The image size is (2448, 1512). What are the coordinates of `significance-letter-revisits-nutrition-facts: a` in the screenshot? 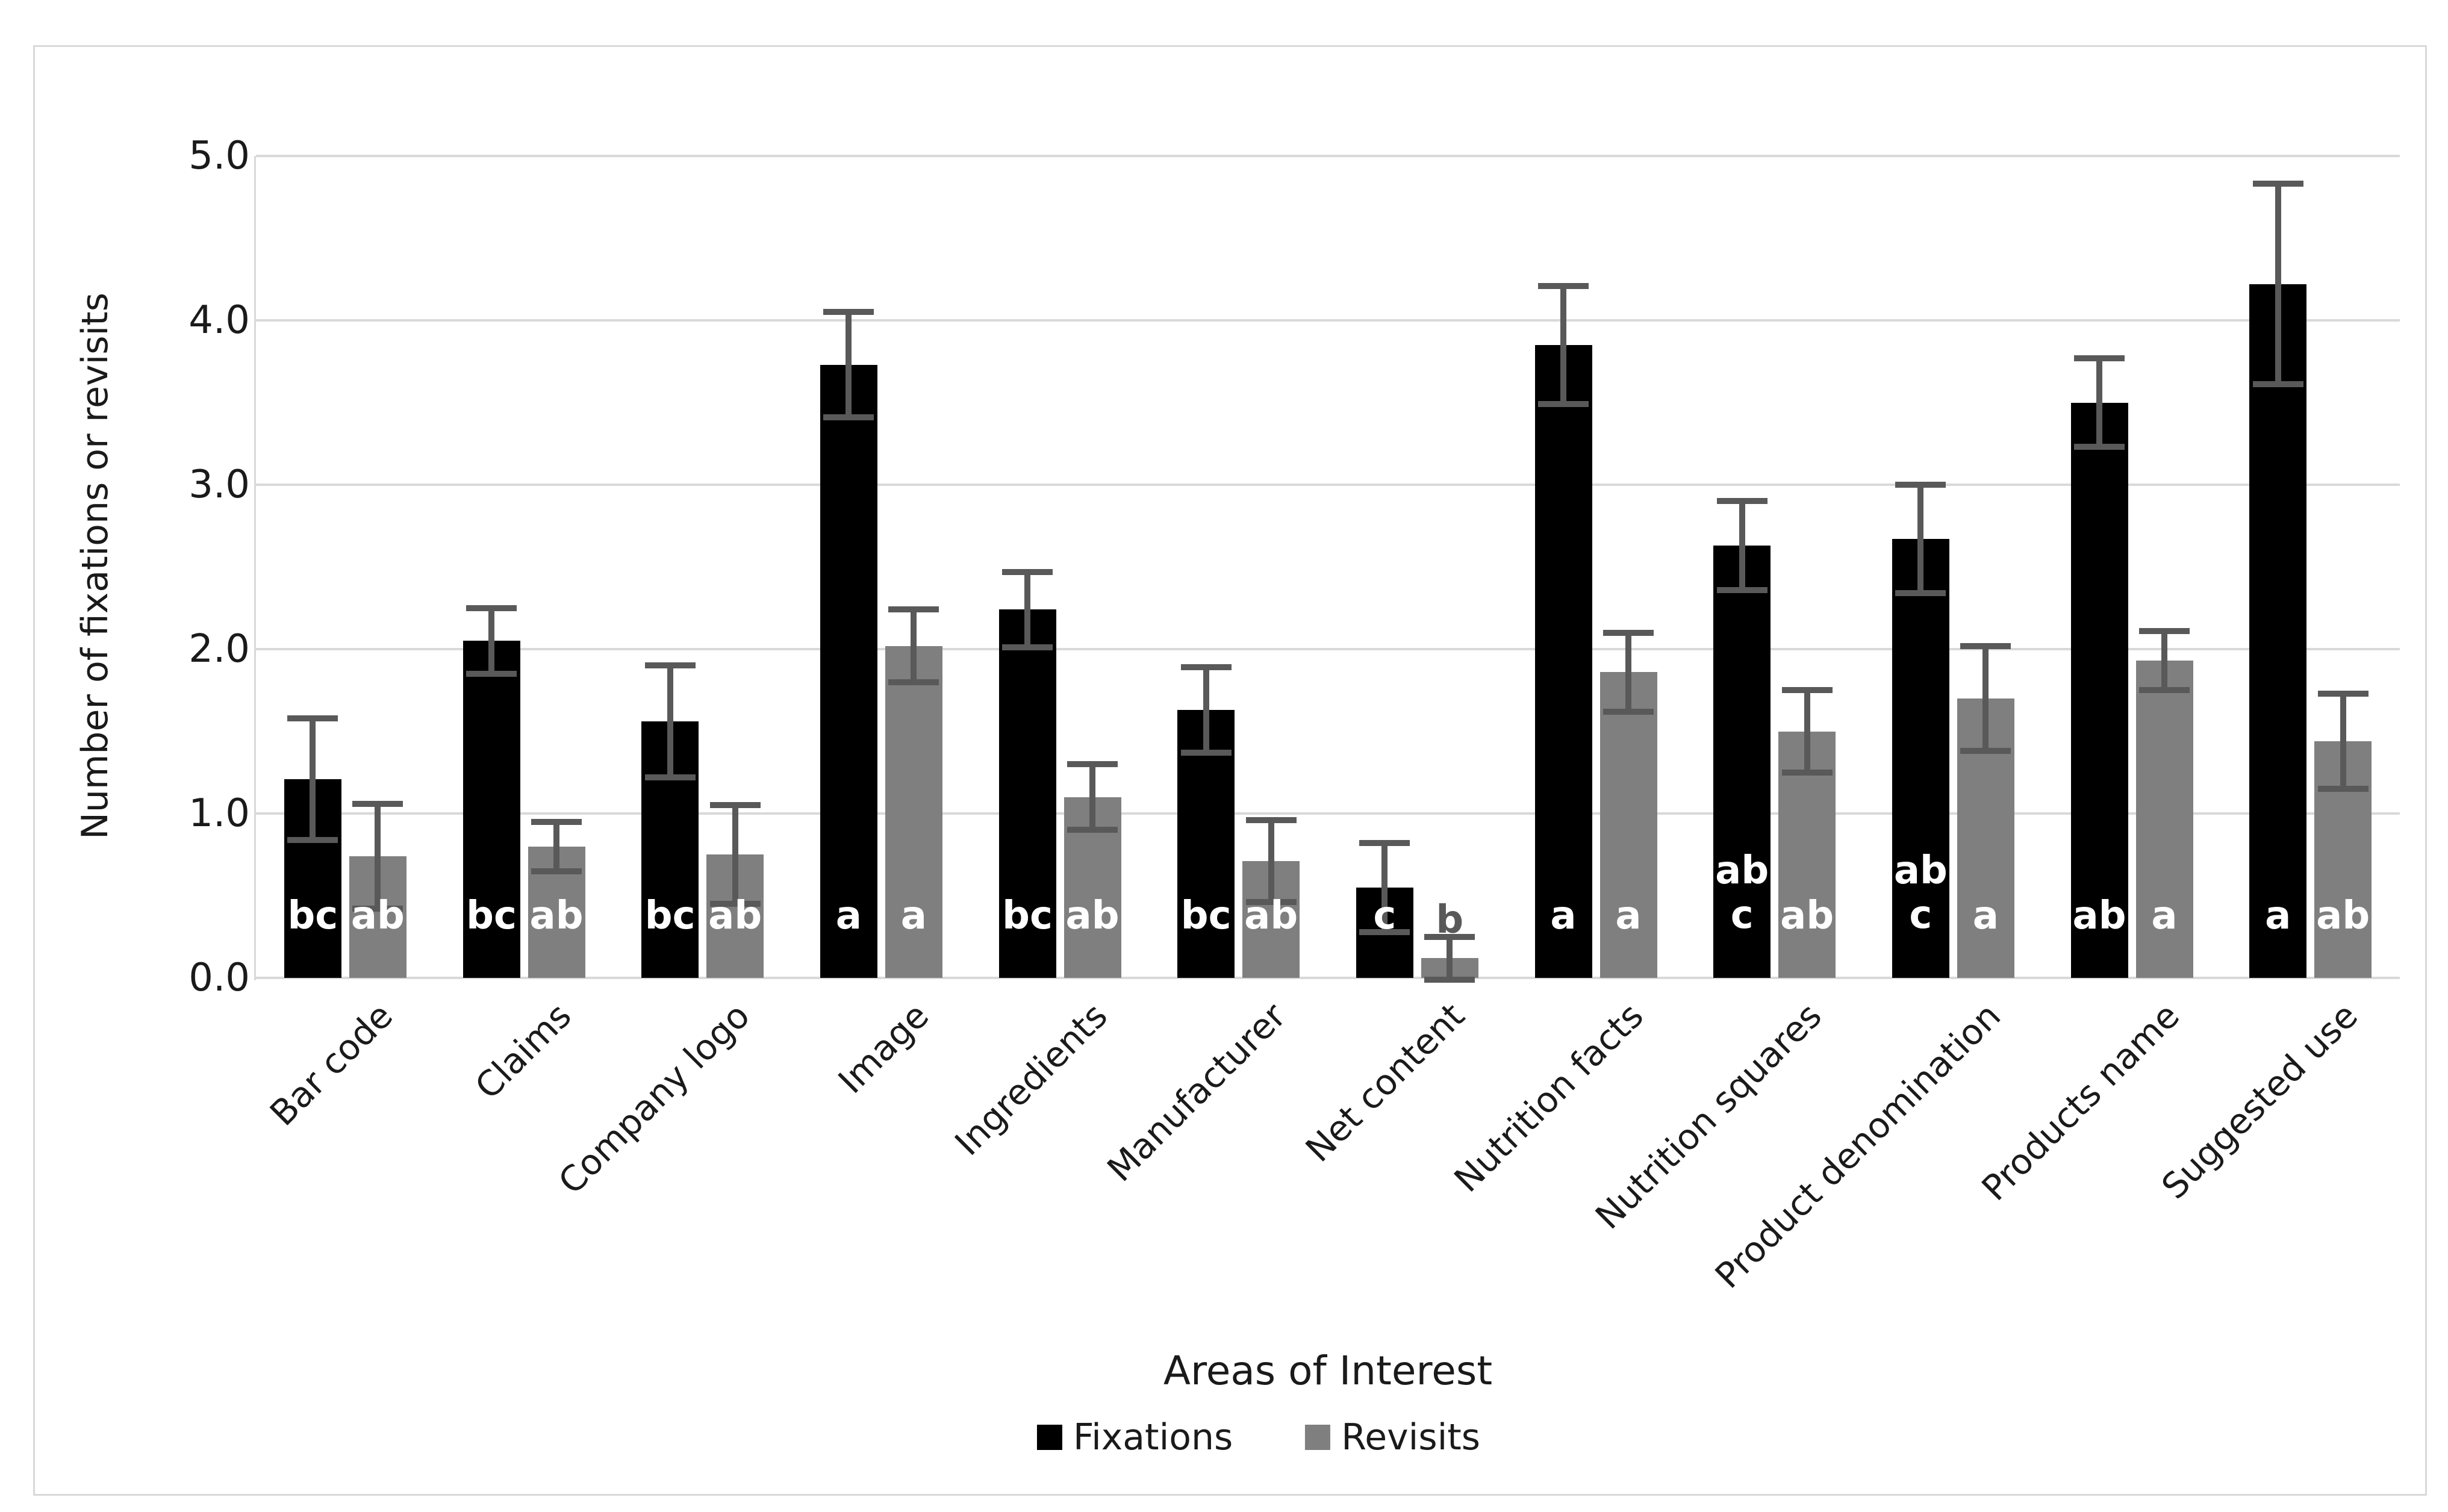 It's located at (1628, 916).